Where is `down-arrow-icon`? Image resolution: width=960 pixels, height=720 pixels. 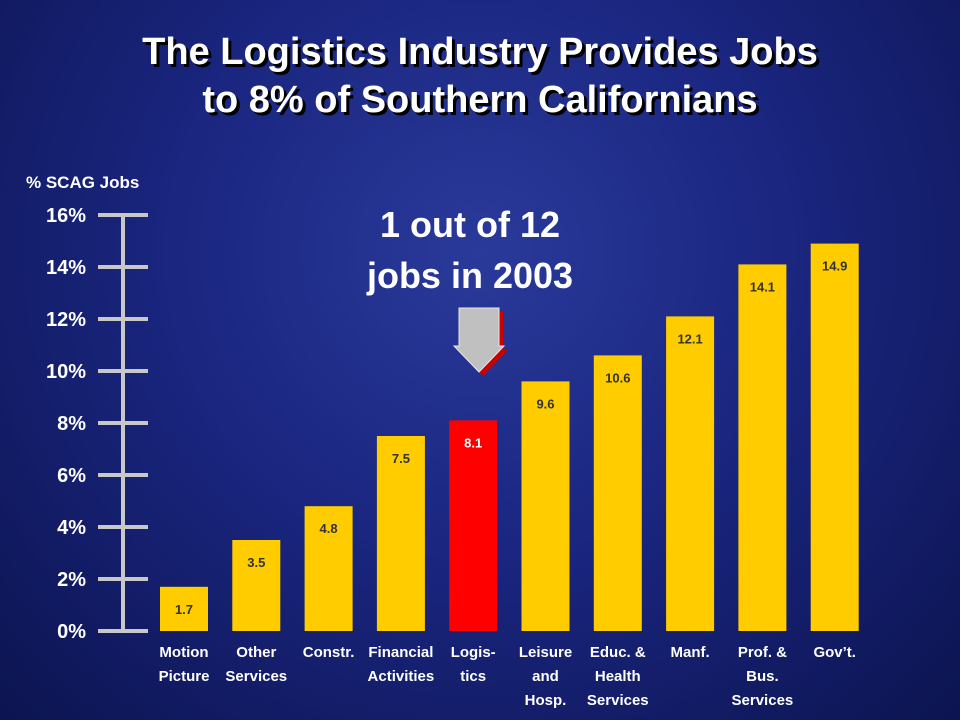
down-arrow-icon is located at coordinates (480, 341).